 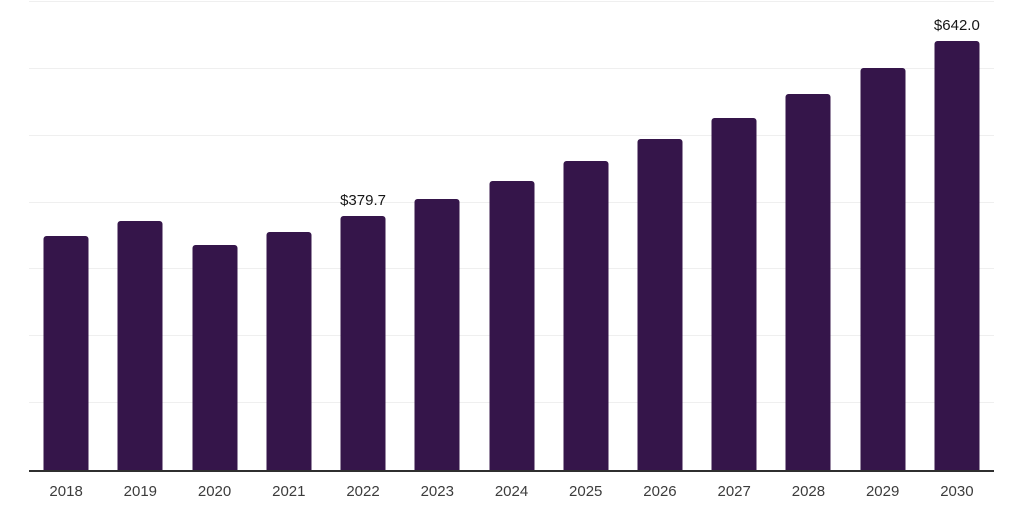 I want to click on bar-value-label-2022: $379.7, so click(x=363, y=201).